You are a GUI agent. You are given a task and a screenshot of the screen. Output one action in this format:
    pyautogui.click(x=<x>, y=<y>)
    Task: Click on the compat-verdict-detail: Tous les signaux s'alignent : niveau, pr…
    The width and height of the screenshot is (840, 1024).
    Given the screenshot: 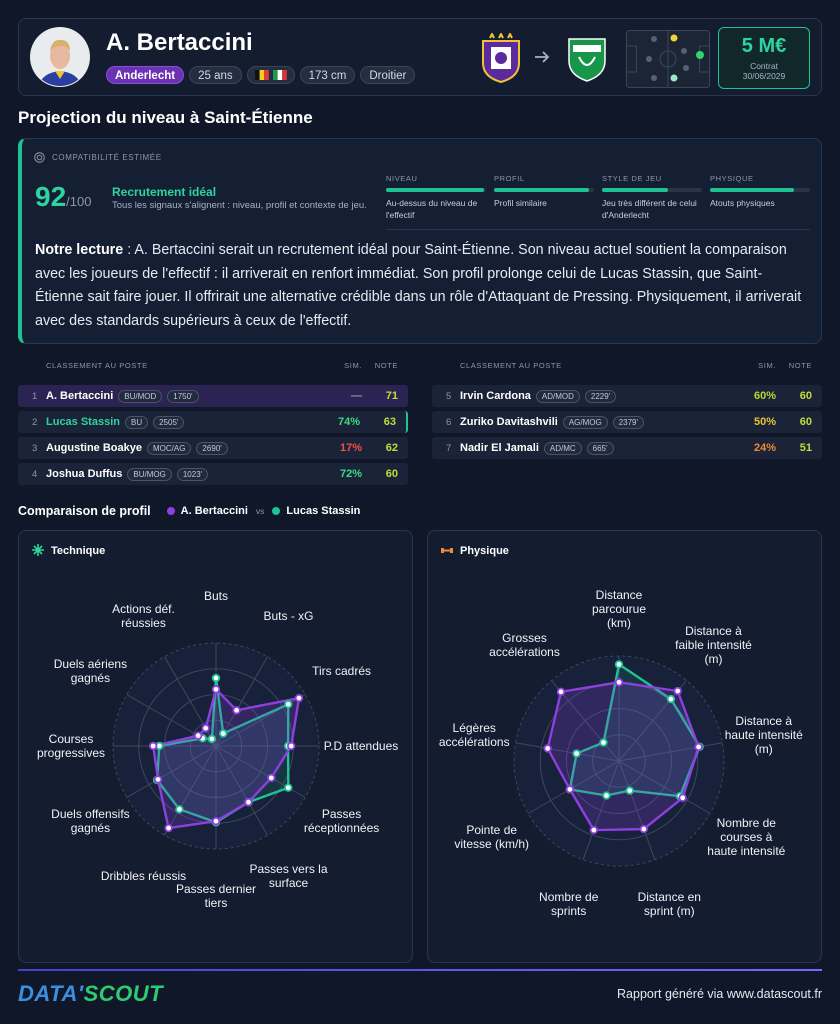 What is the action you would take?
    pyautogui.click(x=239, y=205)
    